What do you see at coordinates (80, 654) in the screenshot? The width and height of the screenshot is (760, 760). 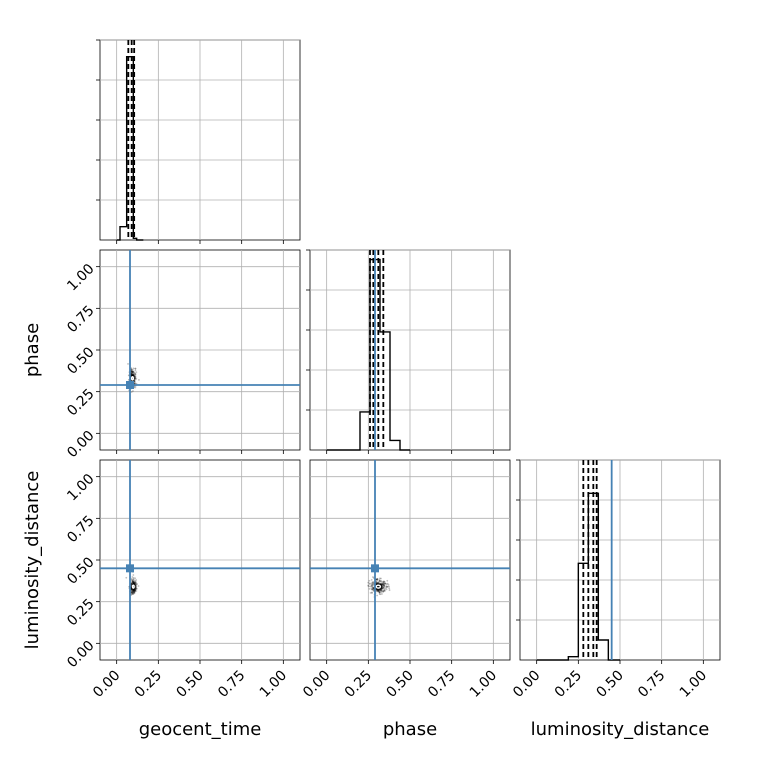 I see `y-tick-label: 0.00` at bounding box center [80, 654].